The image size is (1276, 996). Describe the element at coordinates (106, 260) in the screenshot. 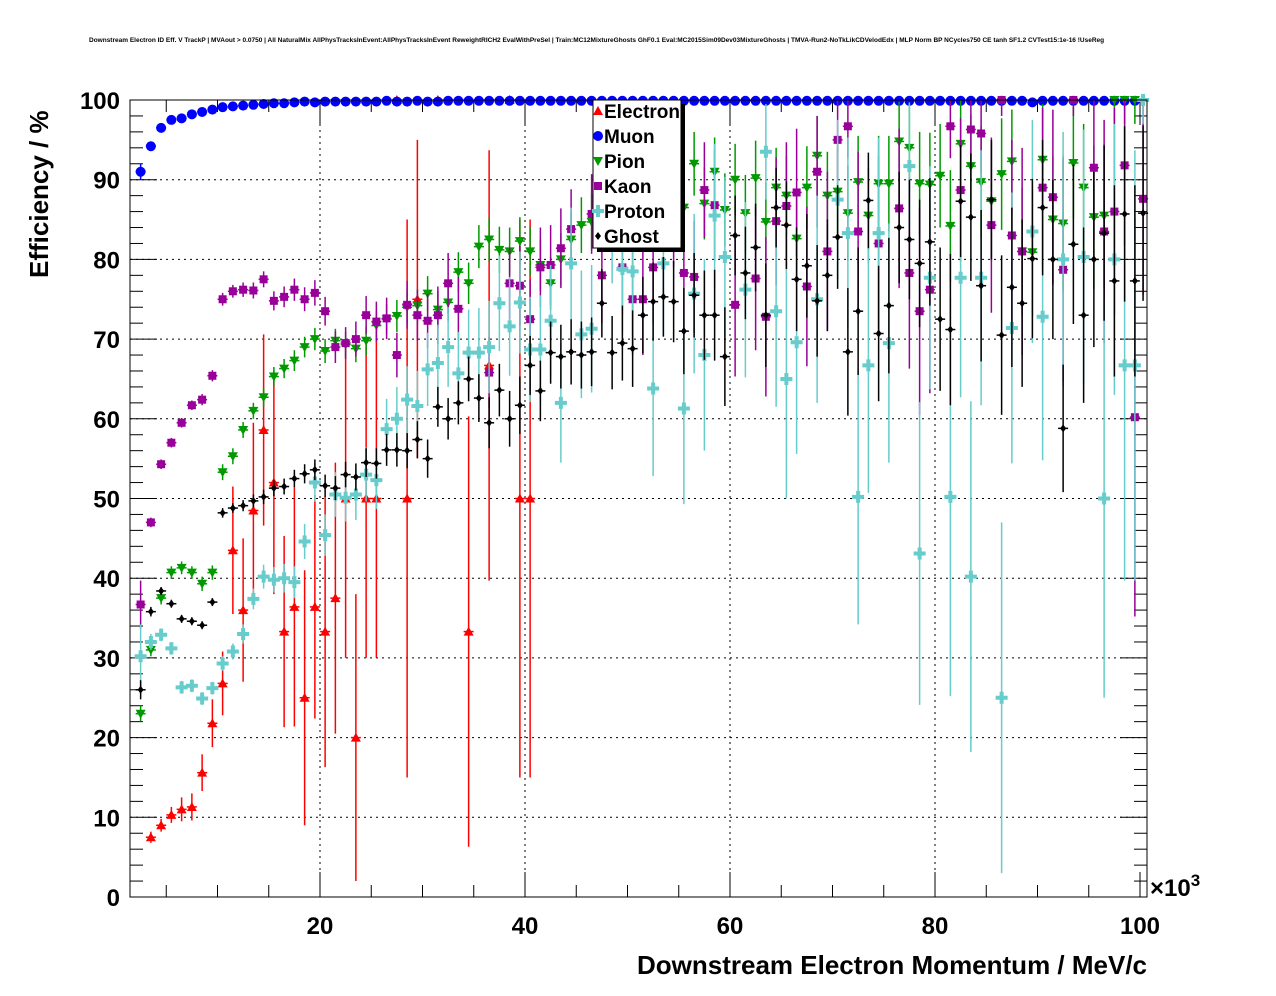

I see `y-tick-label: 80` at that location.